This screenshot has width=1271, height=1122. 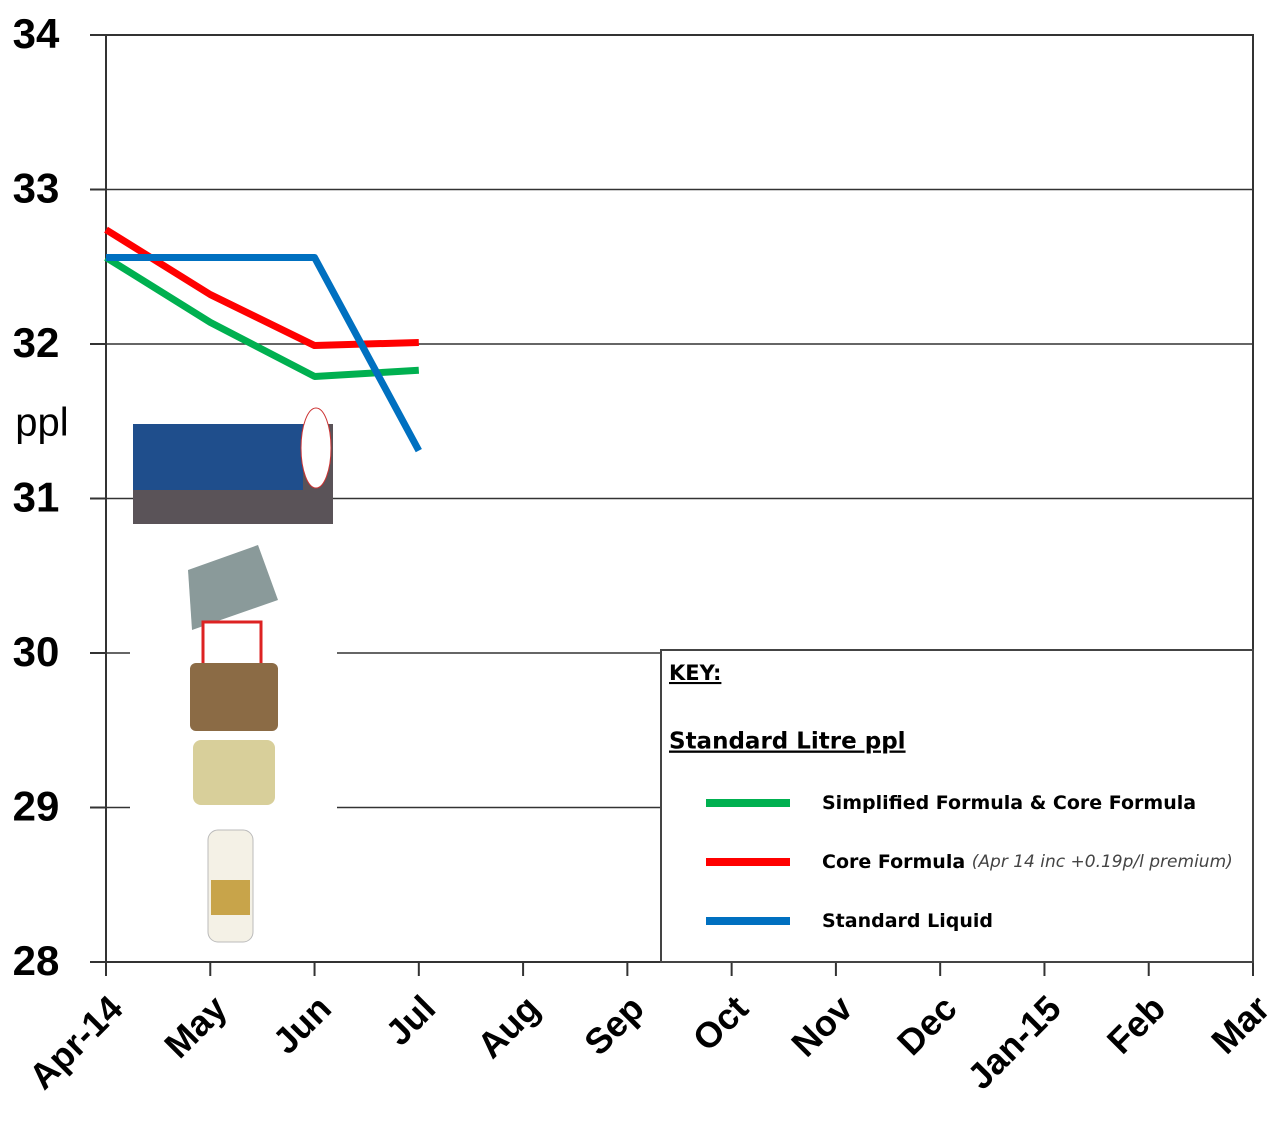 What do you see at coordinates (1014, 1042) in the screenshot?
I see `x-tick-label: Jan-15` at bounding box center [1014, 1042].